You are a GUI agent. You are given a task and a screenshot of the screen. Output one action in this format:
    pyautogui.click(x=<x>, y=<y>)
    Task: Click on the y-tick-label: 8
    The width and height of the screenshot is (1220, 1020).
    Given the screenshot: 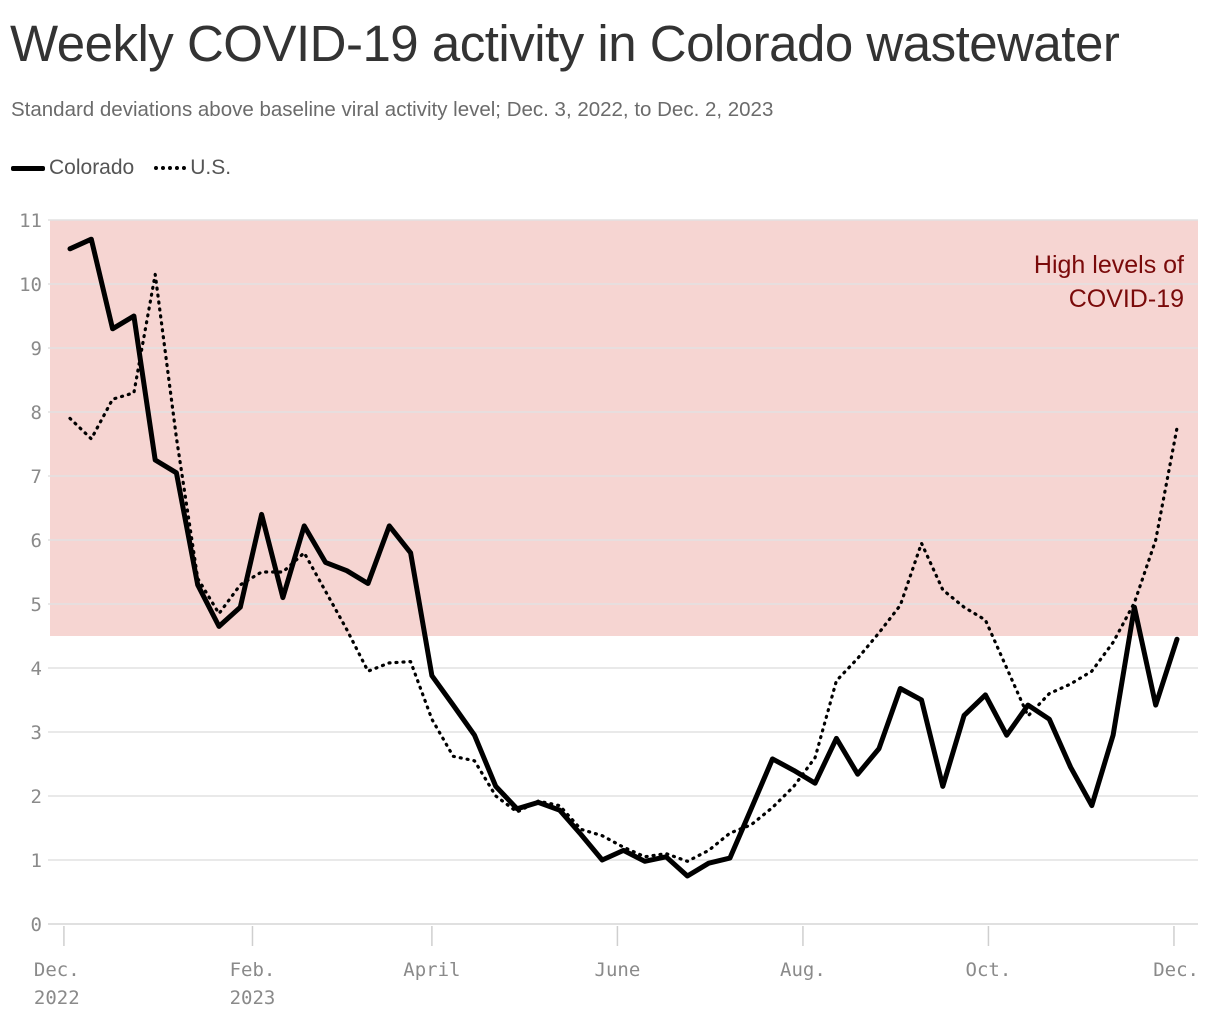 What is the action you would take?
    pyautogui.click(x=36, y=413)
    